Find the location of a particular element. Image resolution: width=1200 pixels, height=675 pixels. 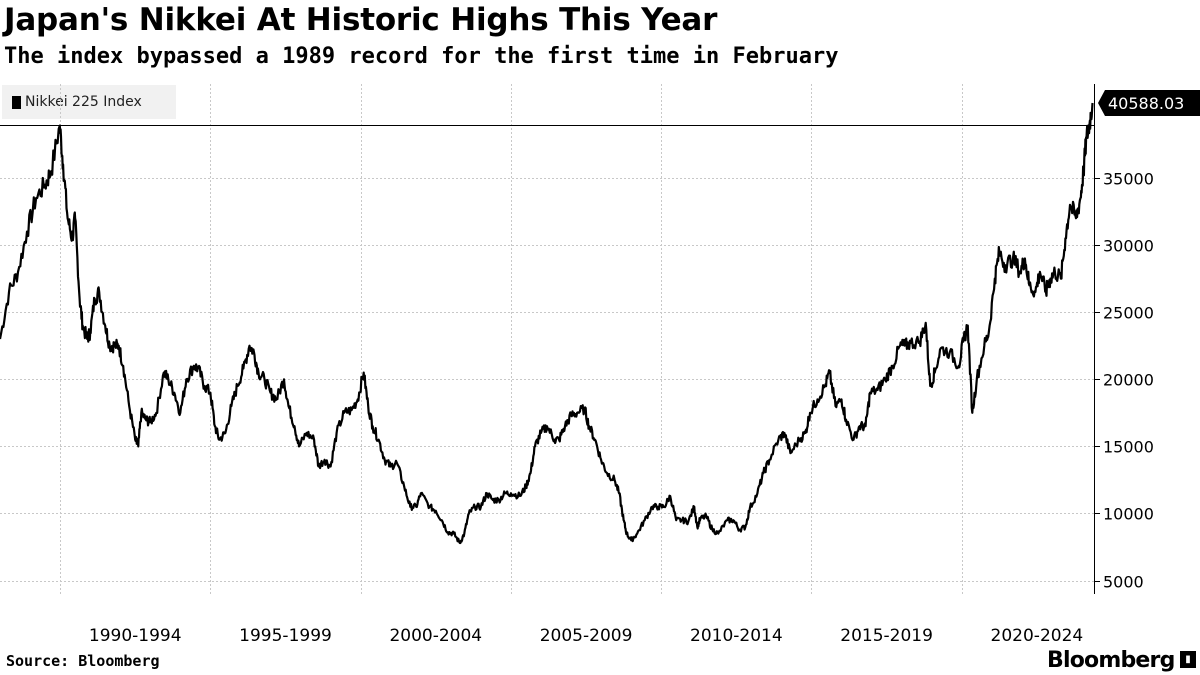

x-tick-label: 2010-2014 is located at coordinates (736, 636).